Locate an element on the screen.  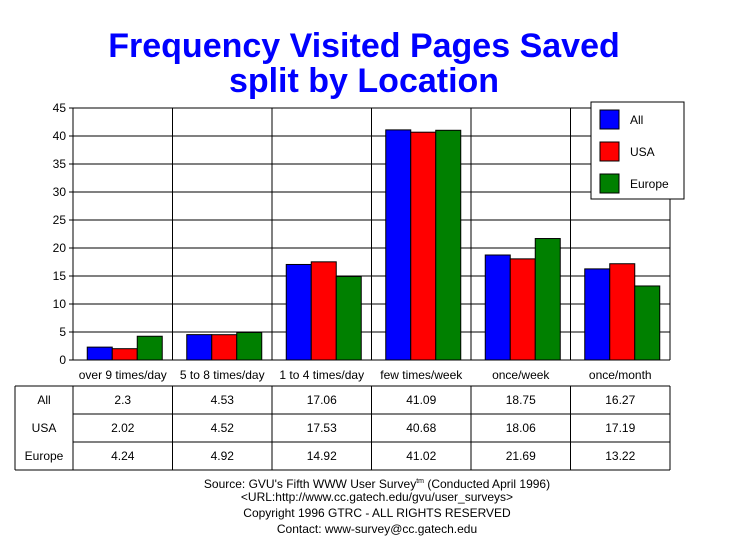
legend-swatch-all is located at coordinates (609, 119).